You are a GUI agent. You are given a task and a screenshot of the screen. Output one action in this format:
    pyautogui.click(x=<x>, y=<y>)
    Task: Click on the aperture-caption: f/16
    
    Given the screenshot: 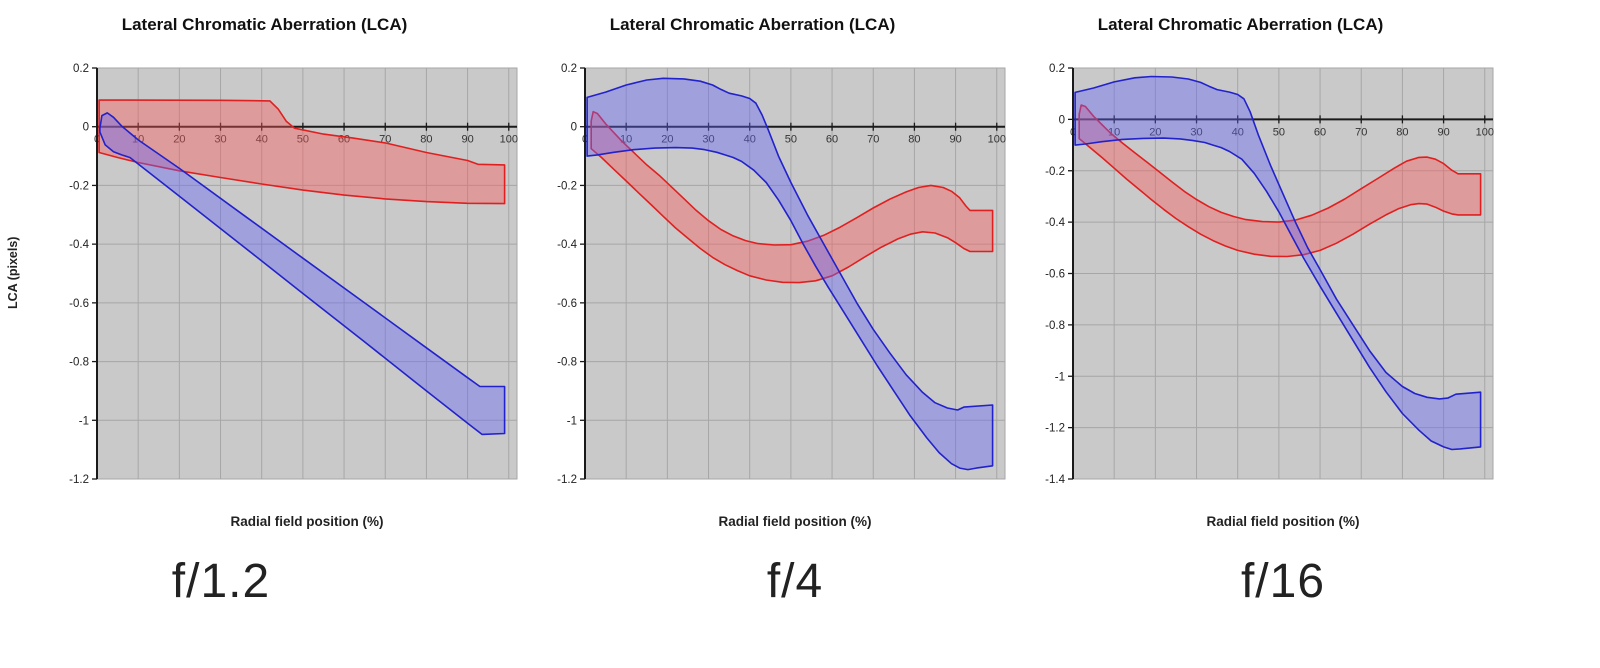 What is the action you would take?
    pyautogui.click(x=1283, y=582)
    